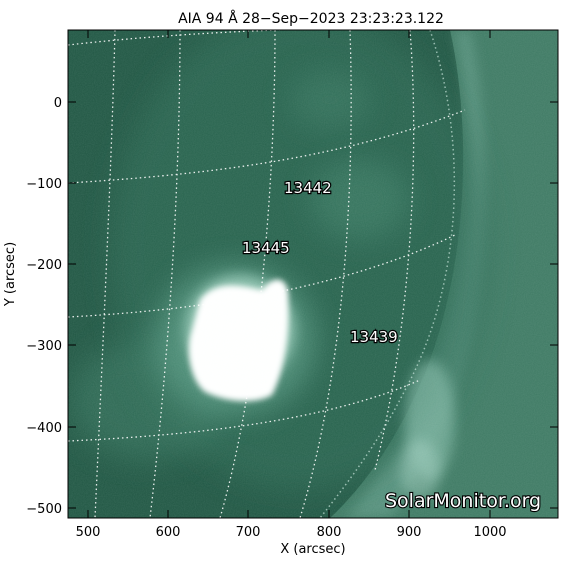 The height and width of the screenshot is (564, 564). I want to click on y-tick-label: −200, so click(44, 265).